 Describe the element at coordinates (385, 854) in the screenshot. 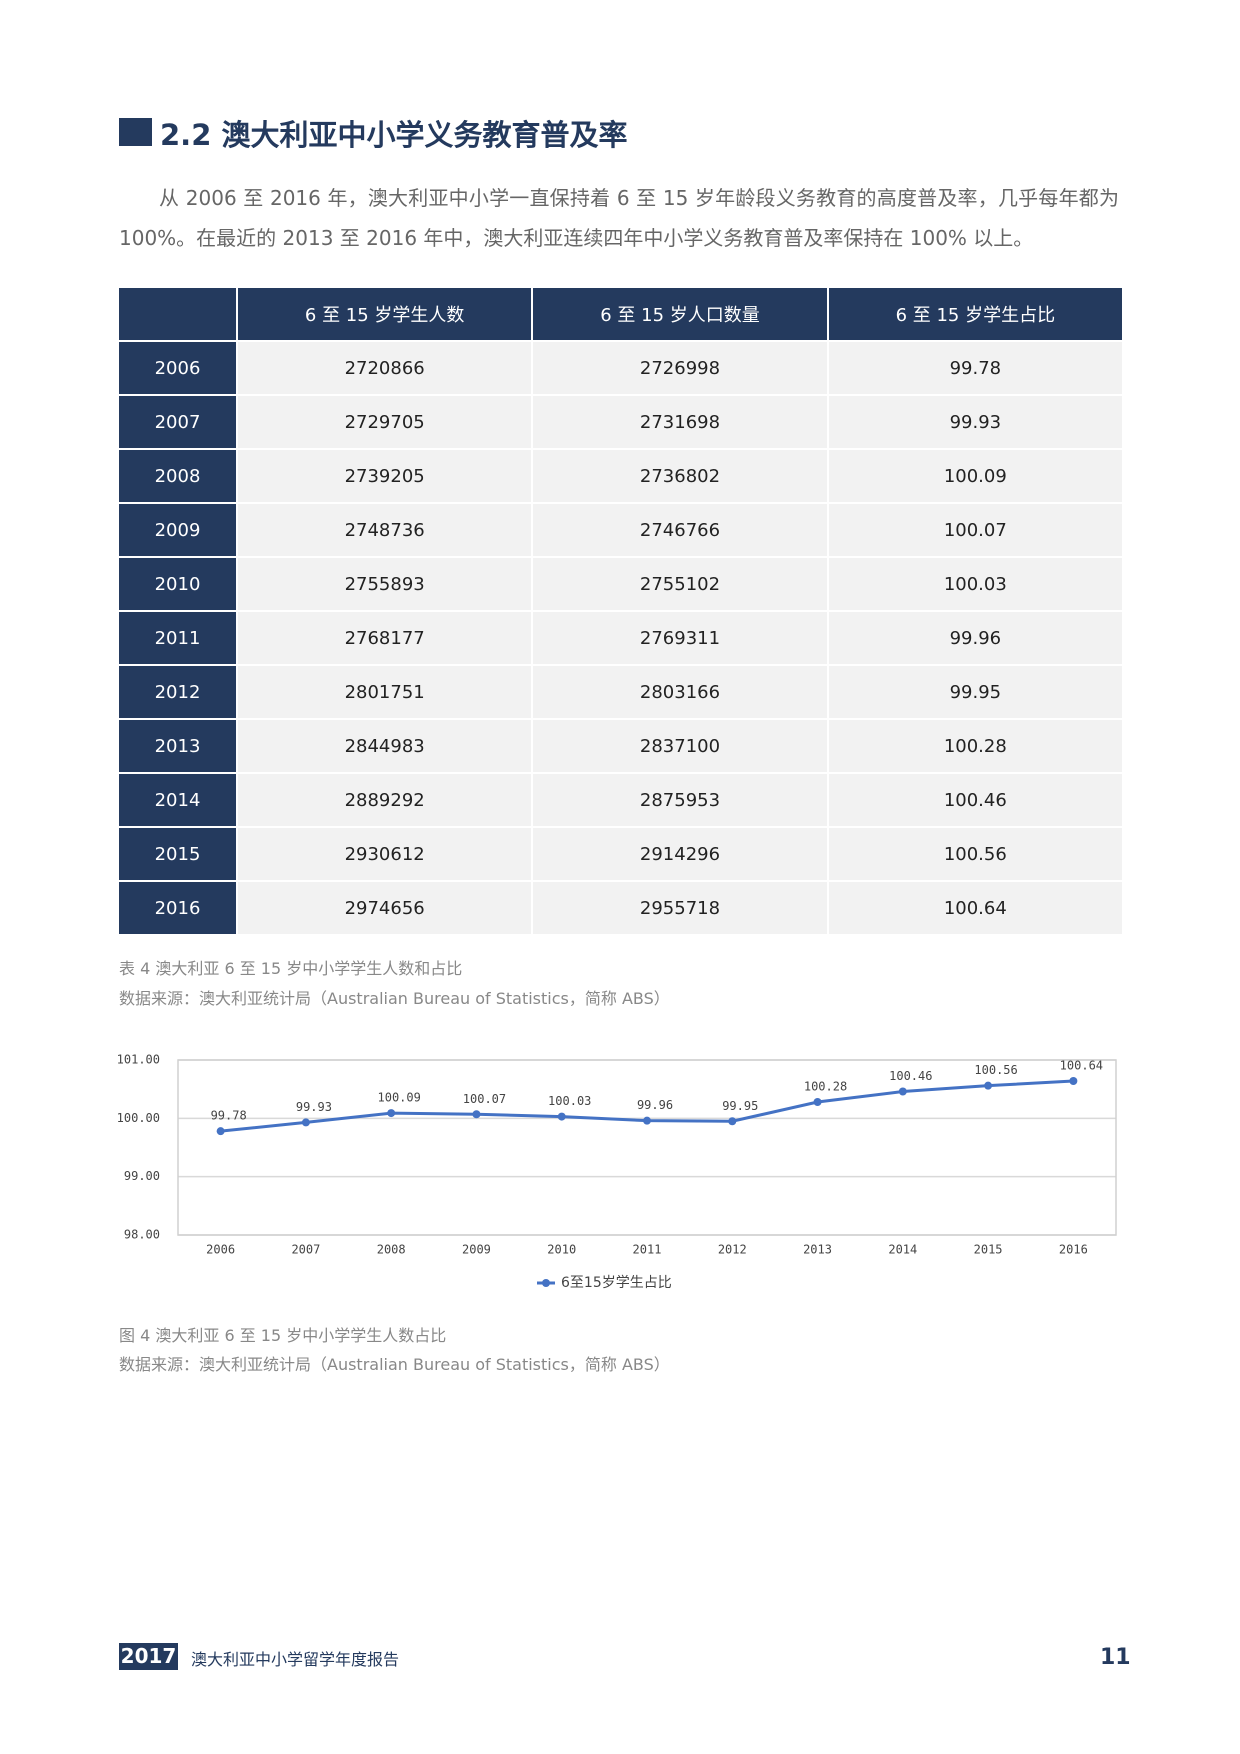

I see `table-cell: 2930612` at that location.